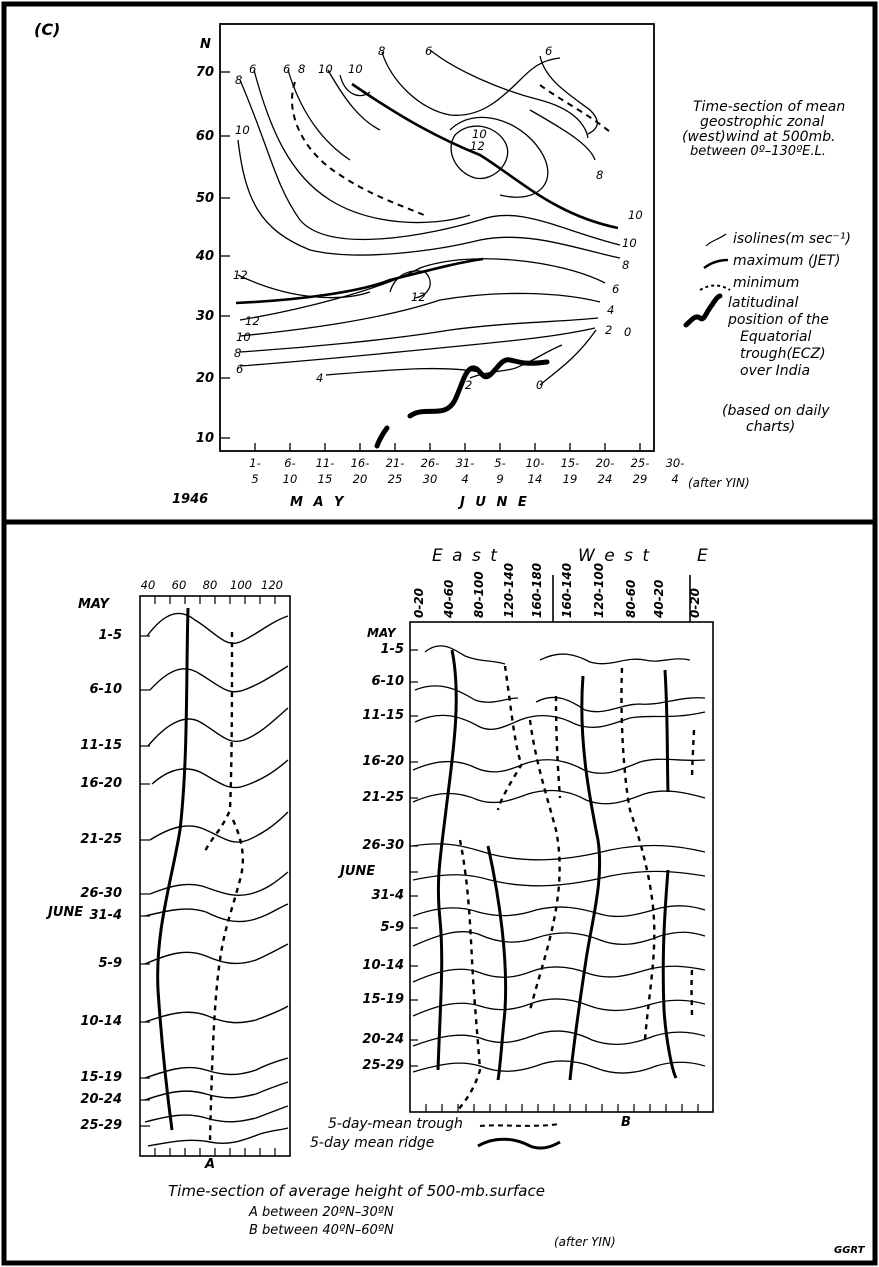 The width and height of the screenshot is (879, 1267). What do you see at coordinates (93, 604) in the screenshot?
I see `panel-a-may-label: MAY` at bounding box center [93, 604].